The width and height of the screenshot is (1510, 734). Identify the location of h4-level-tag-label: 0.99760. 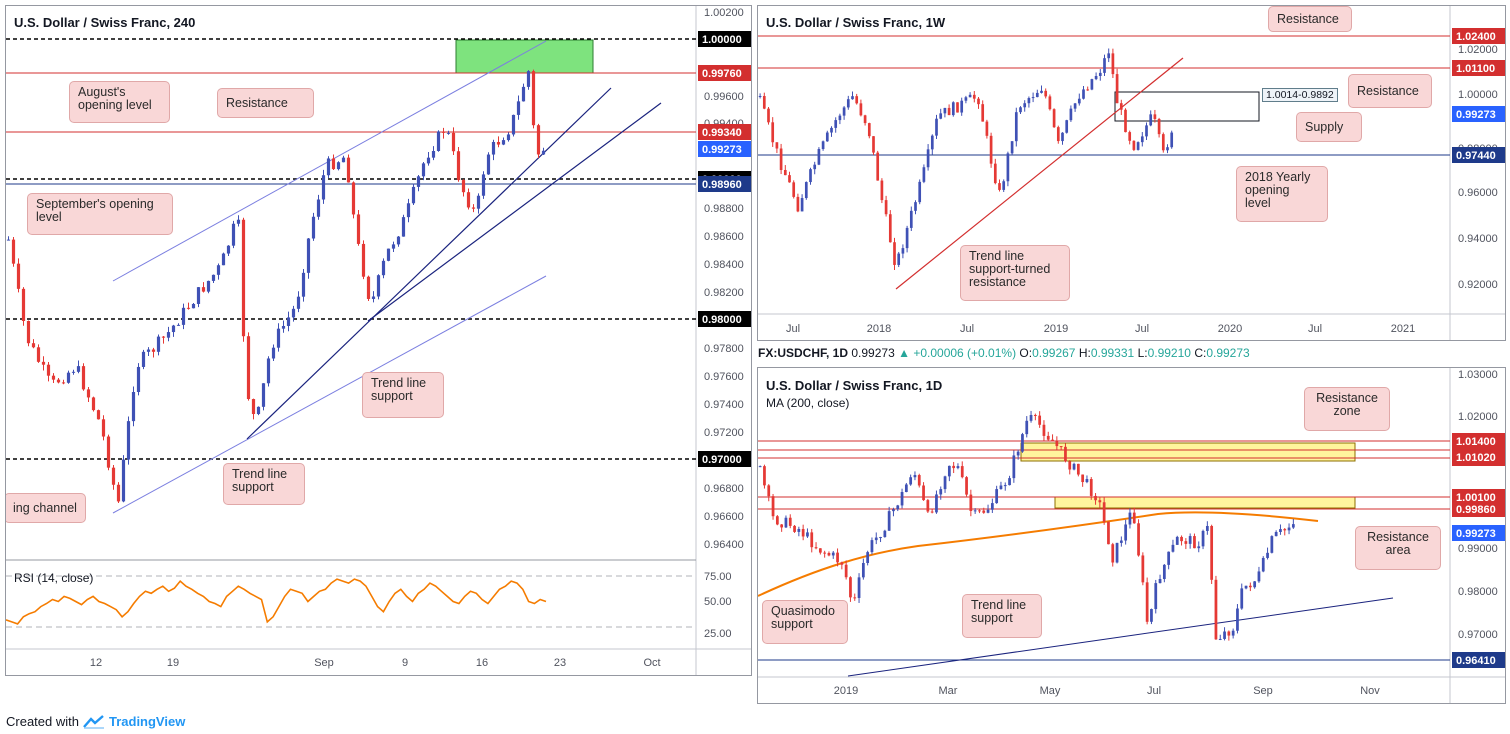
(722, 74).